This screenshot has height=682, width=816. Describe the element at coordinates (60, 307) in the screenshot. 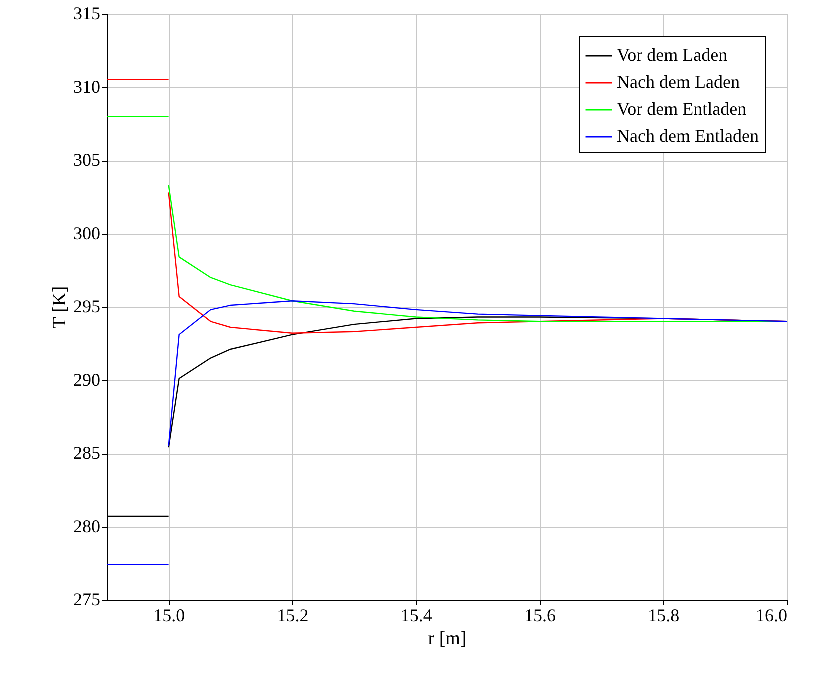

I see `y-axis-title: T [K]` at that location.